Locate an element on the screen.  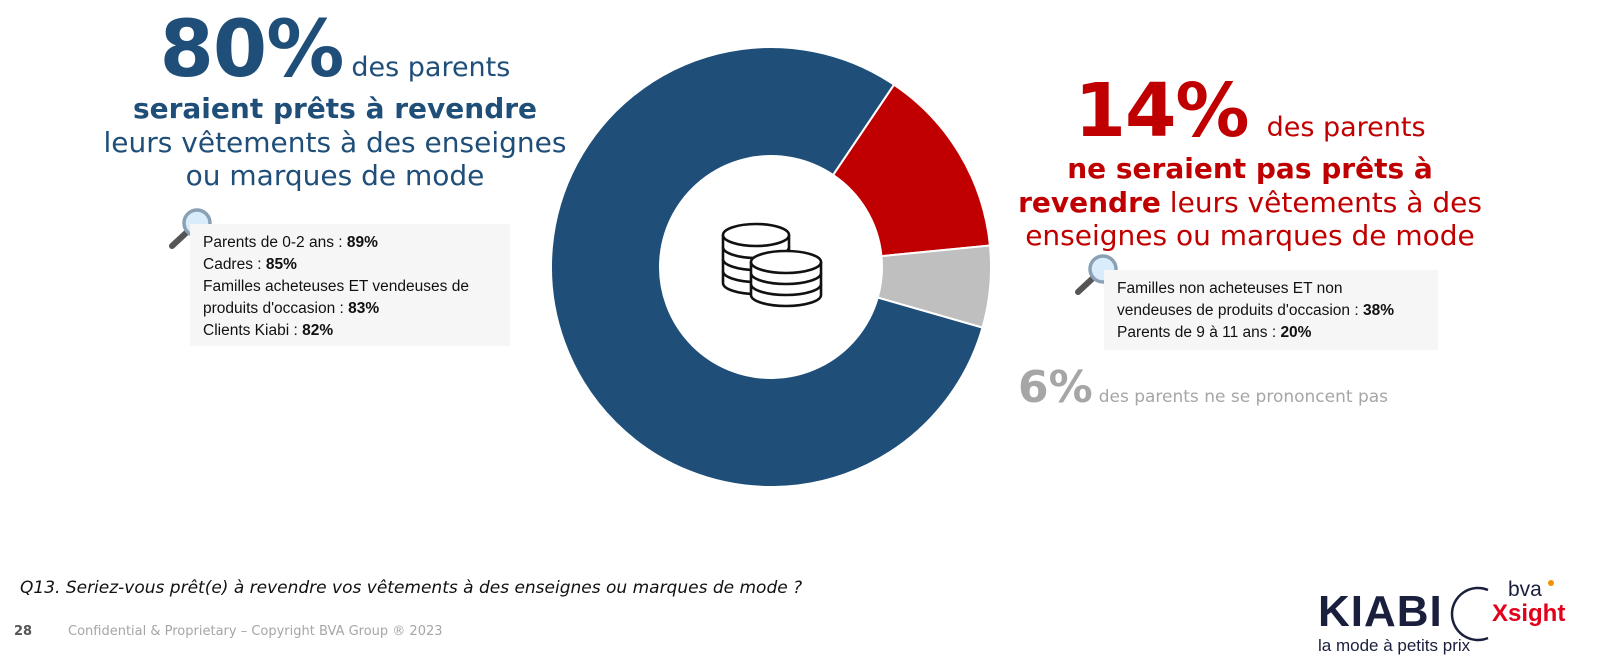
coins-icon is located at coordinates (772, 265).